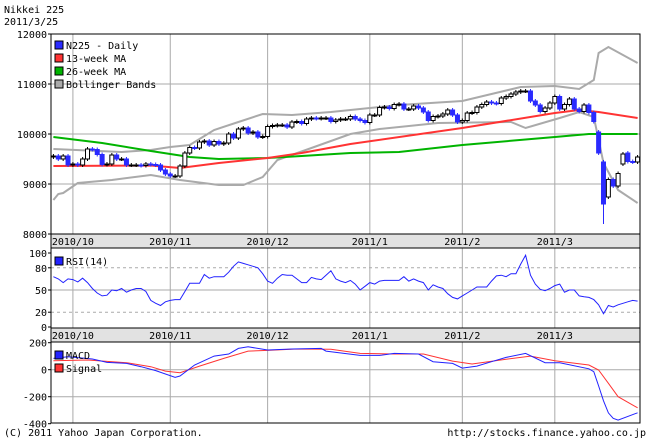 The height and width of the screenshot is (445, 650). I want to click on chart-date: 2011/3/25, so click(31, 22).